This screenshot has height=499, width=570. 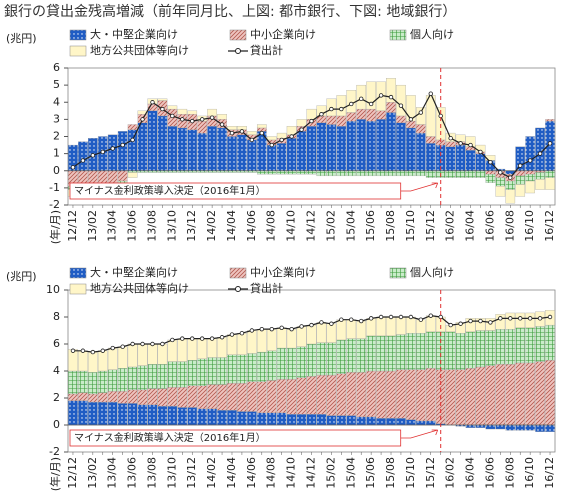 What do you see at coordinates (271, 226) in the screenshot?
I see `x-tick-label: 14/08` at bounding box center [271, 226].